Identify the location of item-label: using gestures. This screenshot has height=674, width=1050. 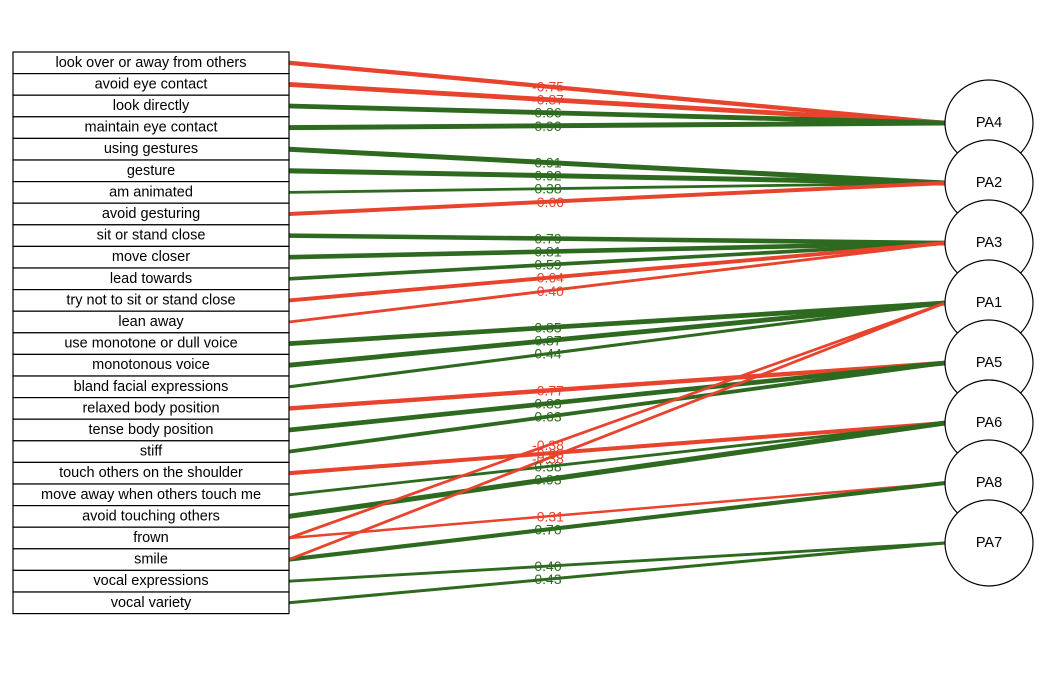
(151, 149).